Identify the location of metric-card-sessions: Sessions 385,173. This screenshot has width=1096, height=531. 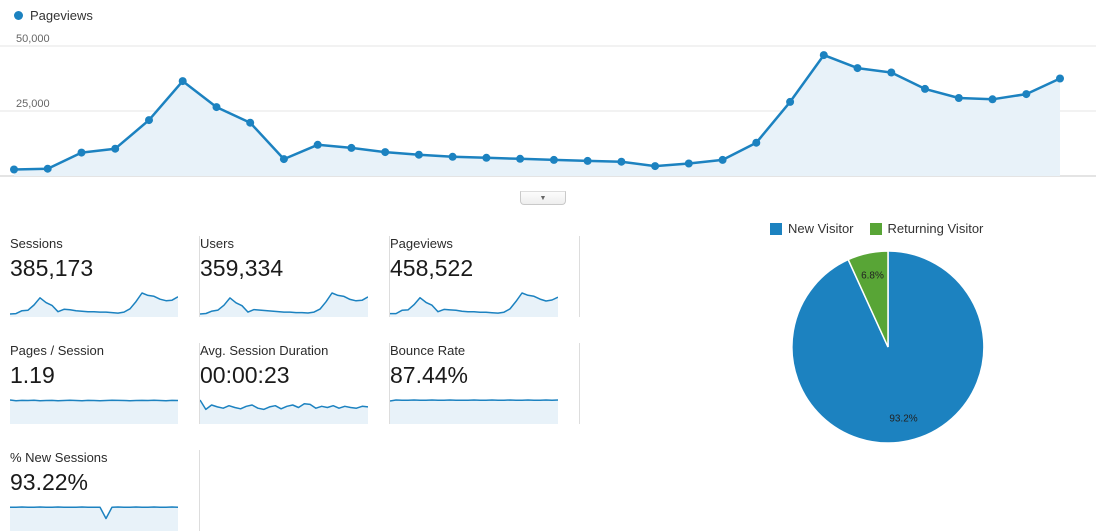
(105, 276).